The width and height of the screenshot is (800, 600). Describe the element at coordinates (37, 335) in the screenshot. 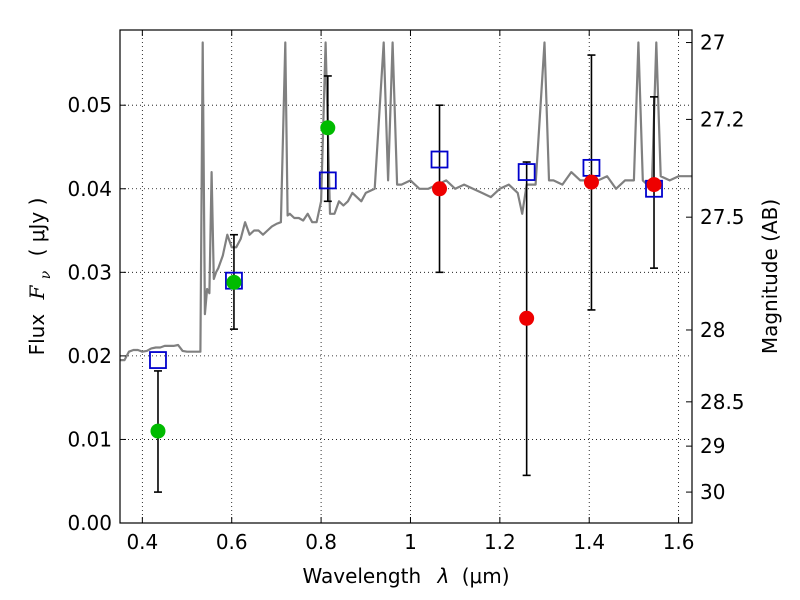

I see `y-axis-label-prefix: Flux` at that location.